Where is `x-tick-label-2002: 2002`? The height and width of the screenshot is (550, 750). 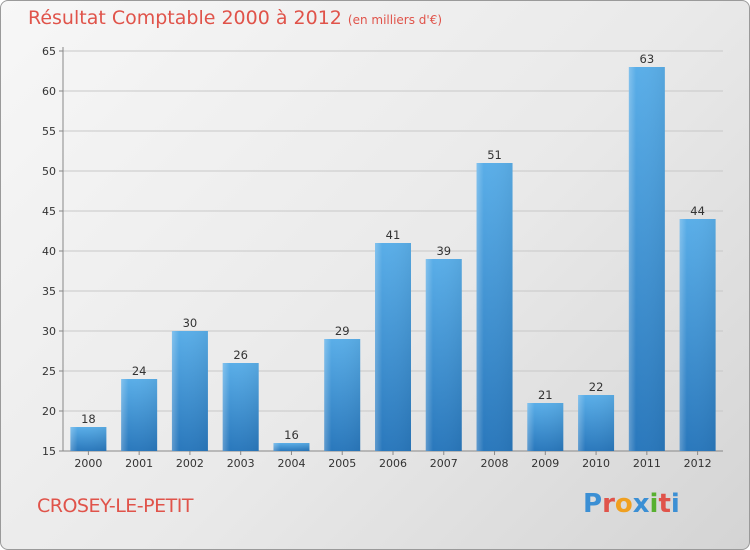
x-tick-label-2002: 2002 is located at coordinates (190, 463).